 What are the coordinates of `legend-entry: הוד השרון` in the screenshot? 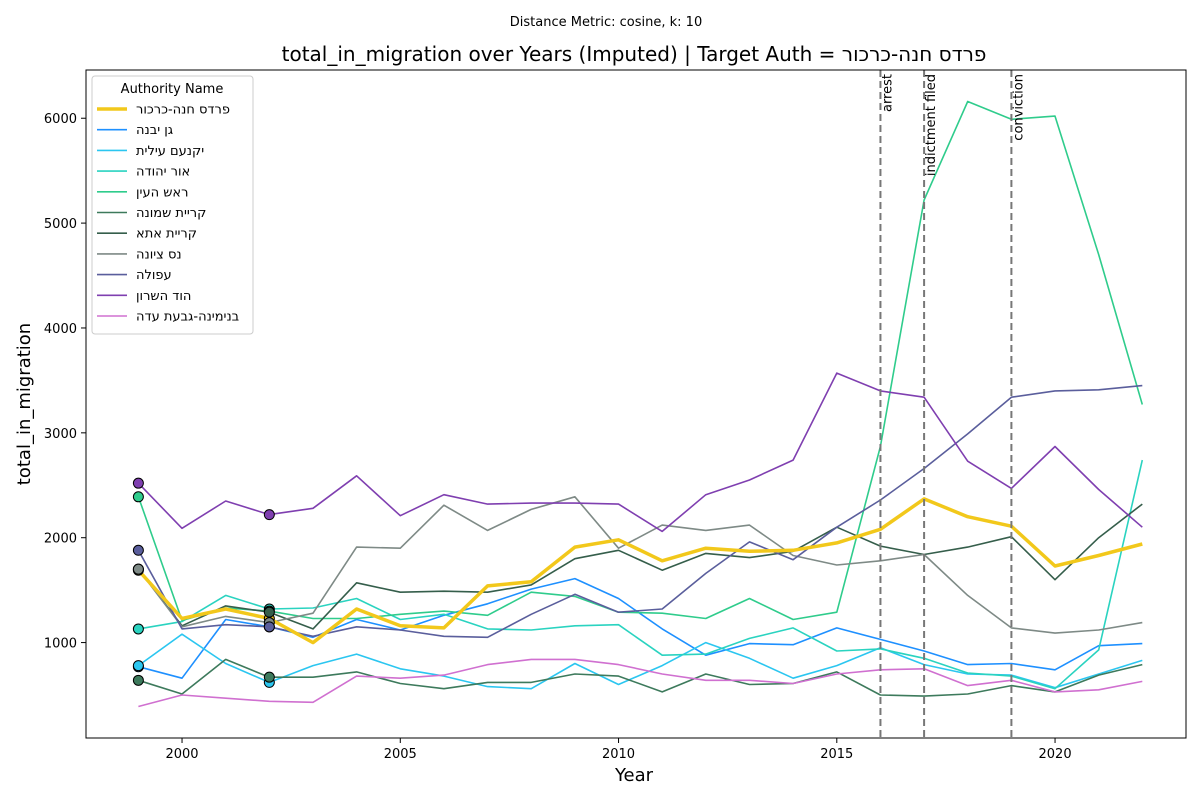 It's located at (163, 296).